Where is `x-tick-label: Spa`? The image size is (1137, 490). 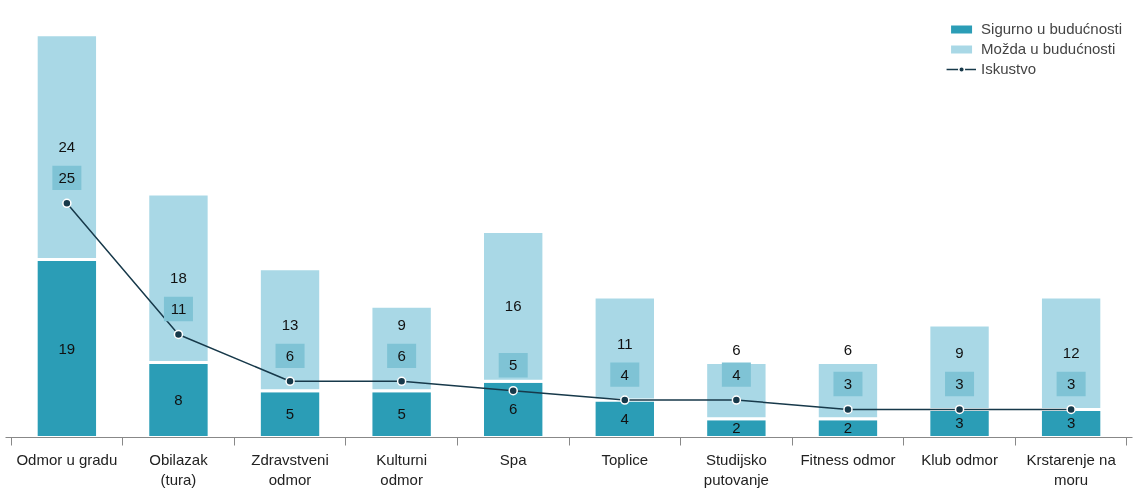 x-tick-label: Spa is located at coordinates (513, 459).